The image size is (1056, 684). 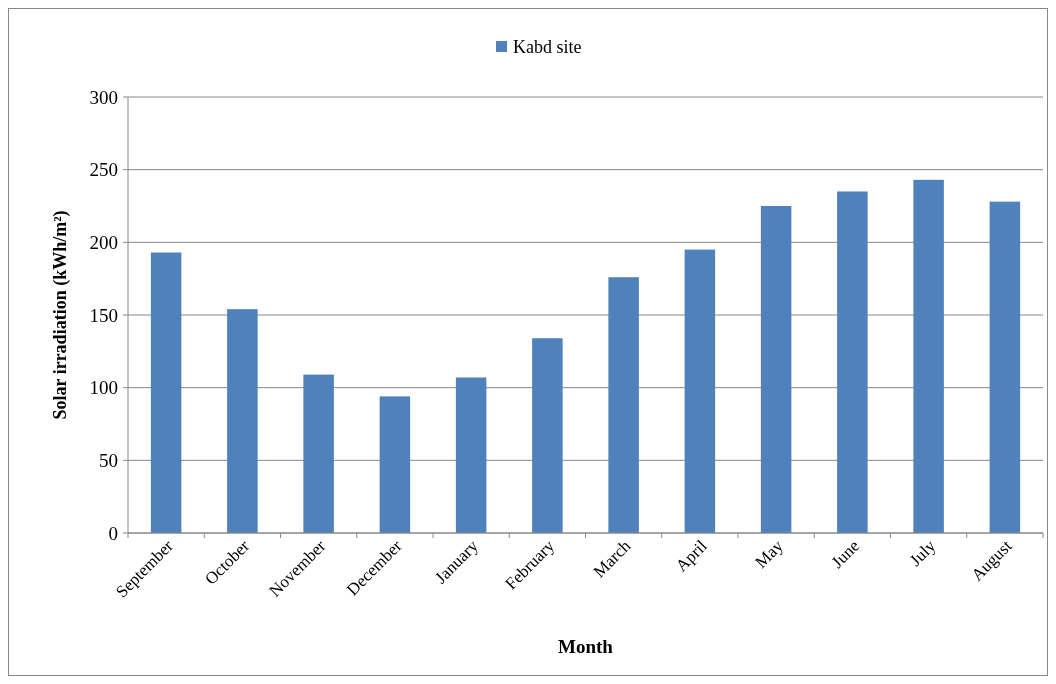 What do you see at coordinates (547, 47) in the screenshot?
I see `legend-label: Kabd site` at bounding box center [547, 47].